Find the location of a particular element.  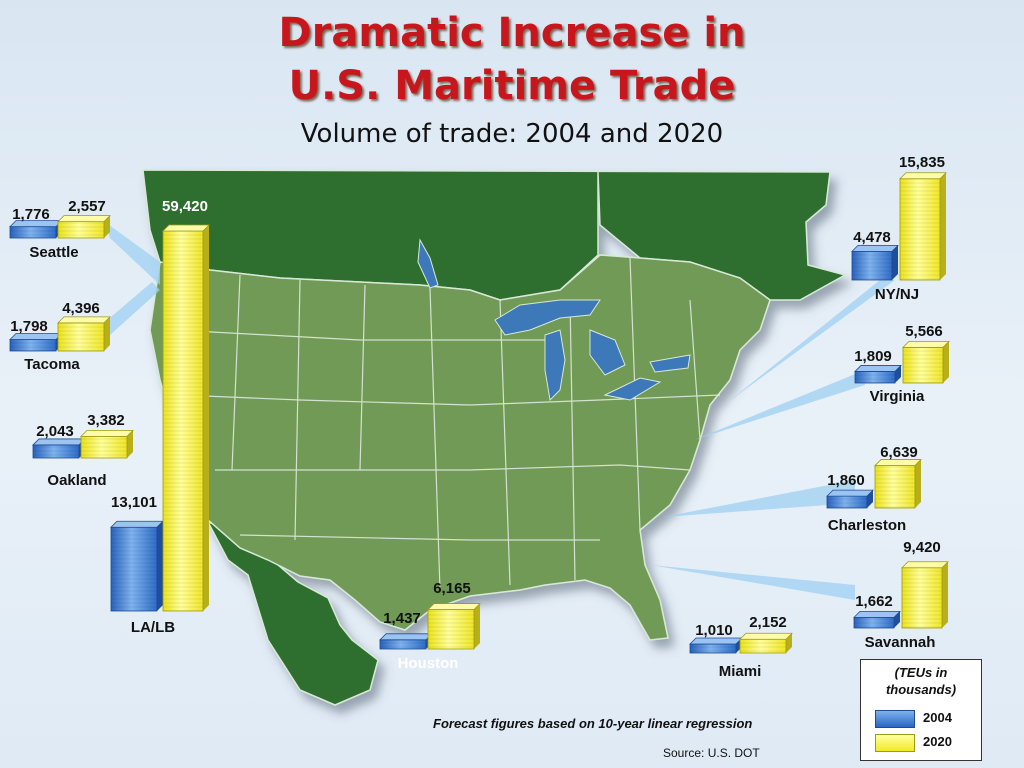

value-2020-seattle: 2,557 is located at coordinates (87, 206).